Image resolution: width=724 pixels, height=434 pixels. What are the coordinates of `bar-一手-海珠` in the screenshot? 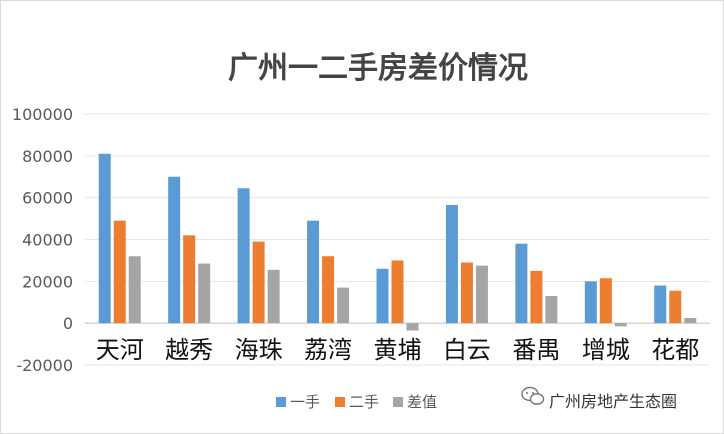 It's located at (243, 256).